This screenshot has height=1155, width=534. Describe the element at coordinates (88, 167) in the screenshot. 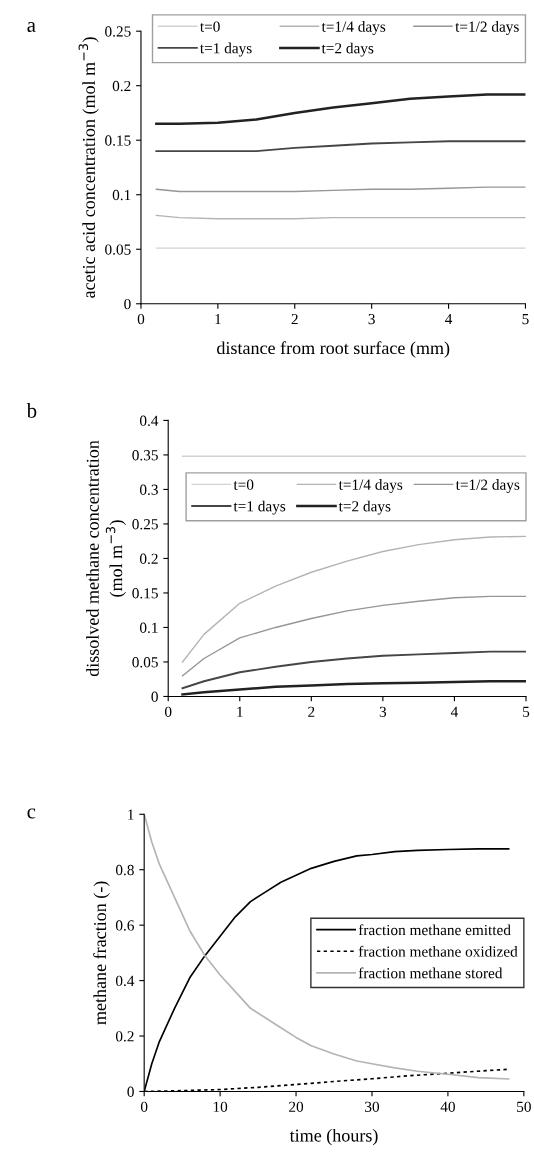

I see `y-axis-title: acetic acid concentration (mol m$^{−3}$)` at that location.